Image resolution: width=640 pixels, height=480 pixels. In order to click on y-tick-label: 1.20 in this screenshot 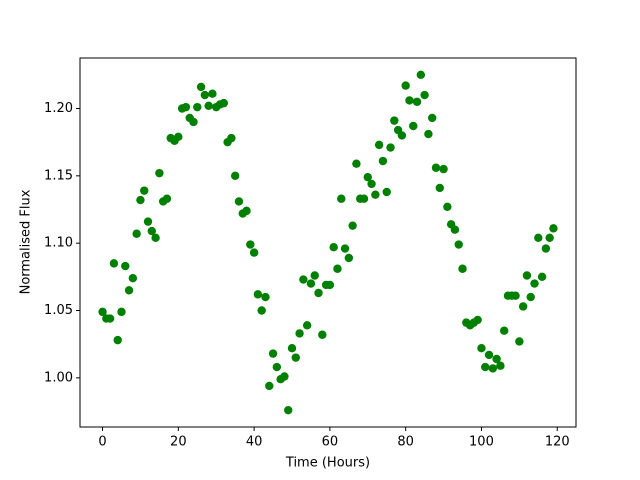, I will do `click(58, 108)`.